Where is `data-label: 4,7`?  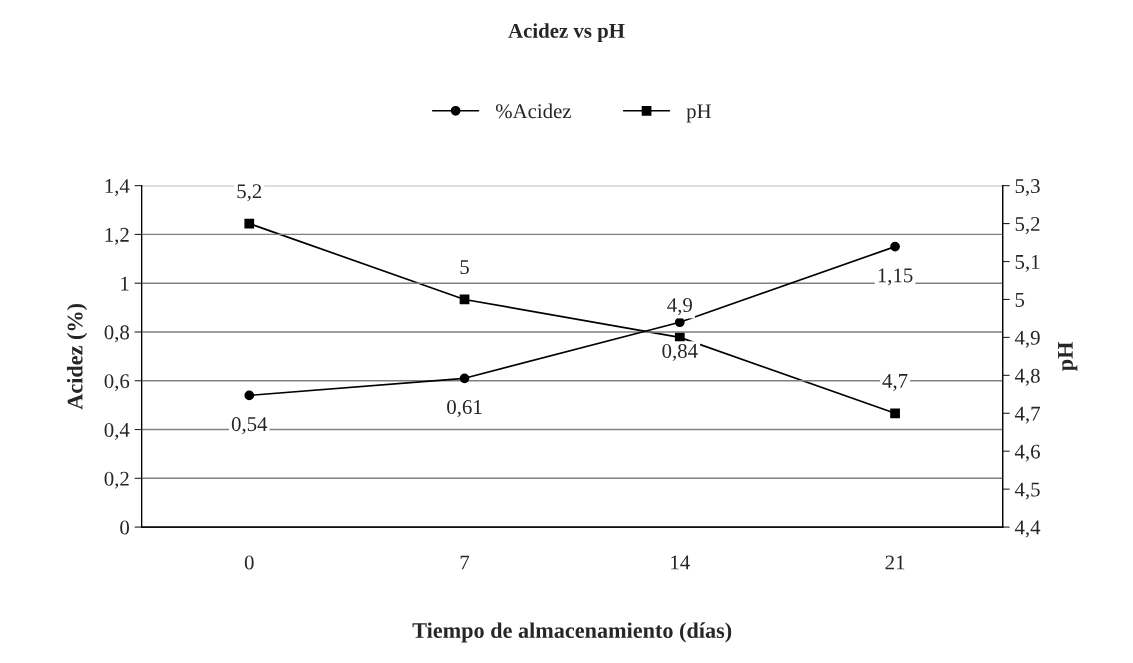 data-label: 4,7 is located at coordinates (895, 382).